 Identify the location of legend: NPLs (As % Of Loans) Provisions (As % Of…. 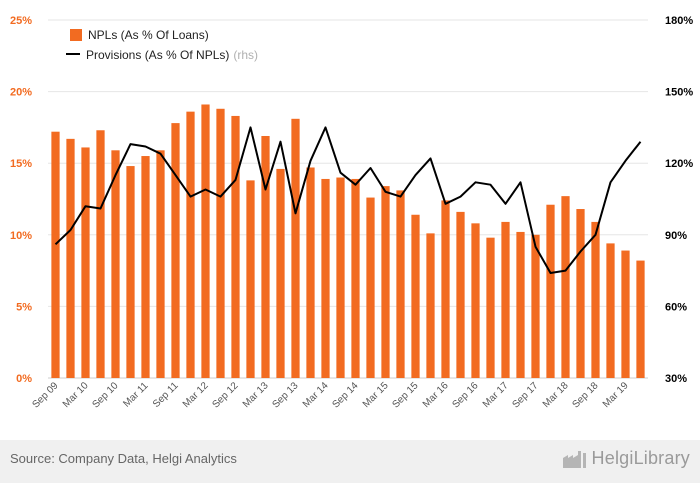
(162, 45).